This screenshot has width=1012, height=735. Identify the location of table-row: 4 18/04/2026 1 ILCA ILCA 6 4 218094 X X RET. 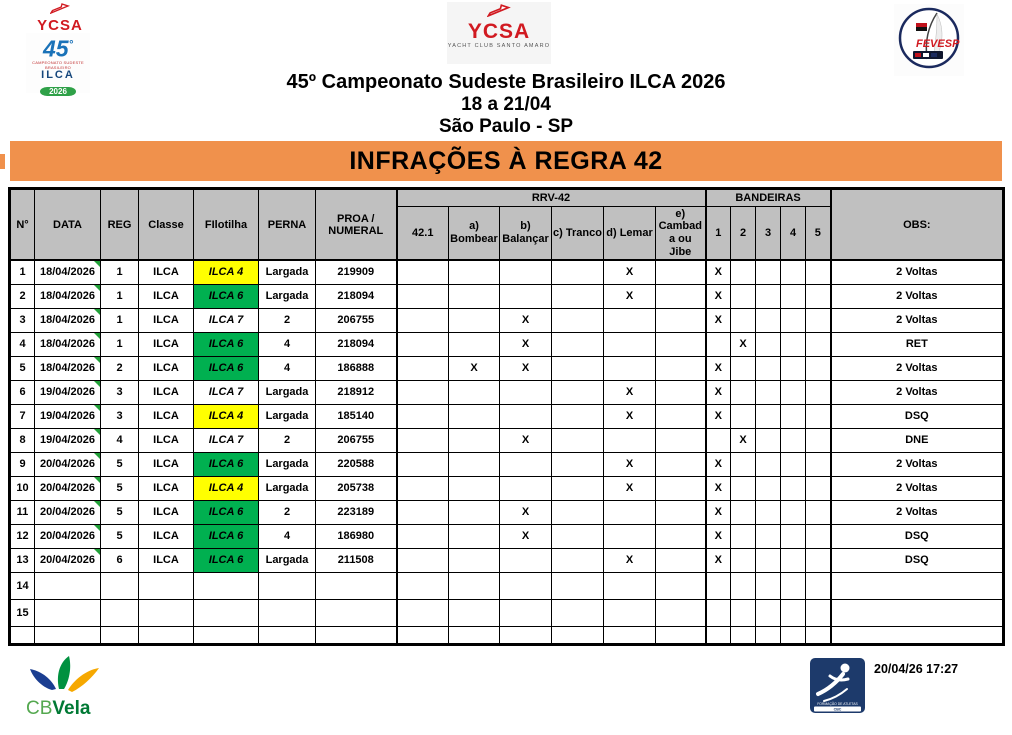
(507, 344).